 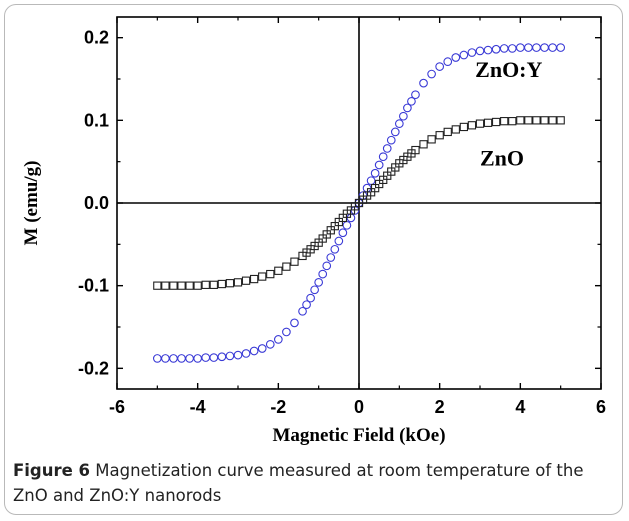 I want to click on y-tick-label: 0.1, so click(x=96, y=120).